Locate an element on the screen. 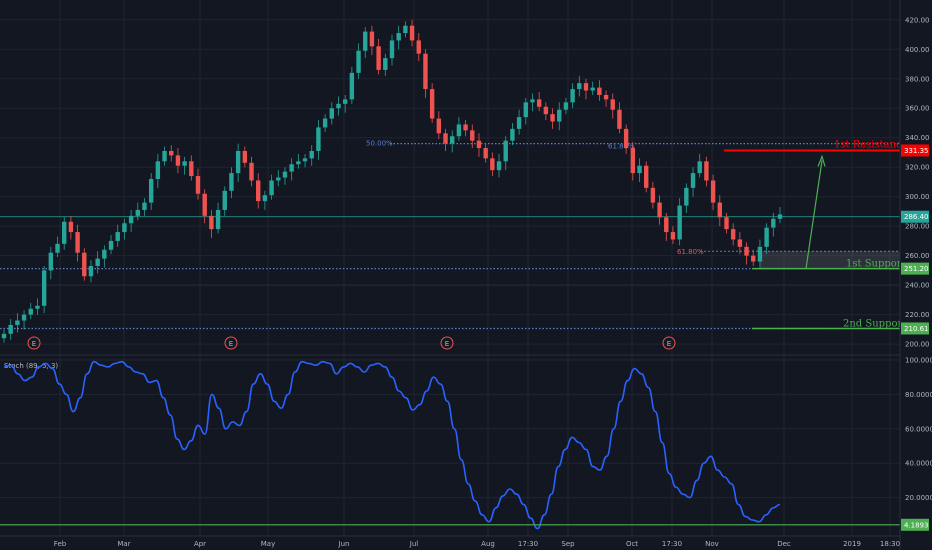  support-2-price-tag: 210.61 is located at coordinates (916, 329).